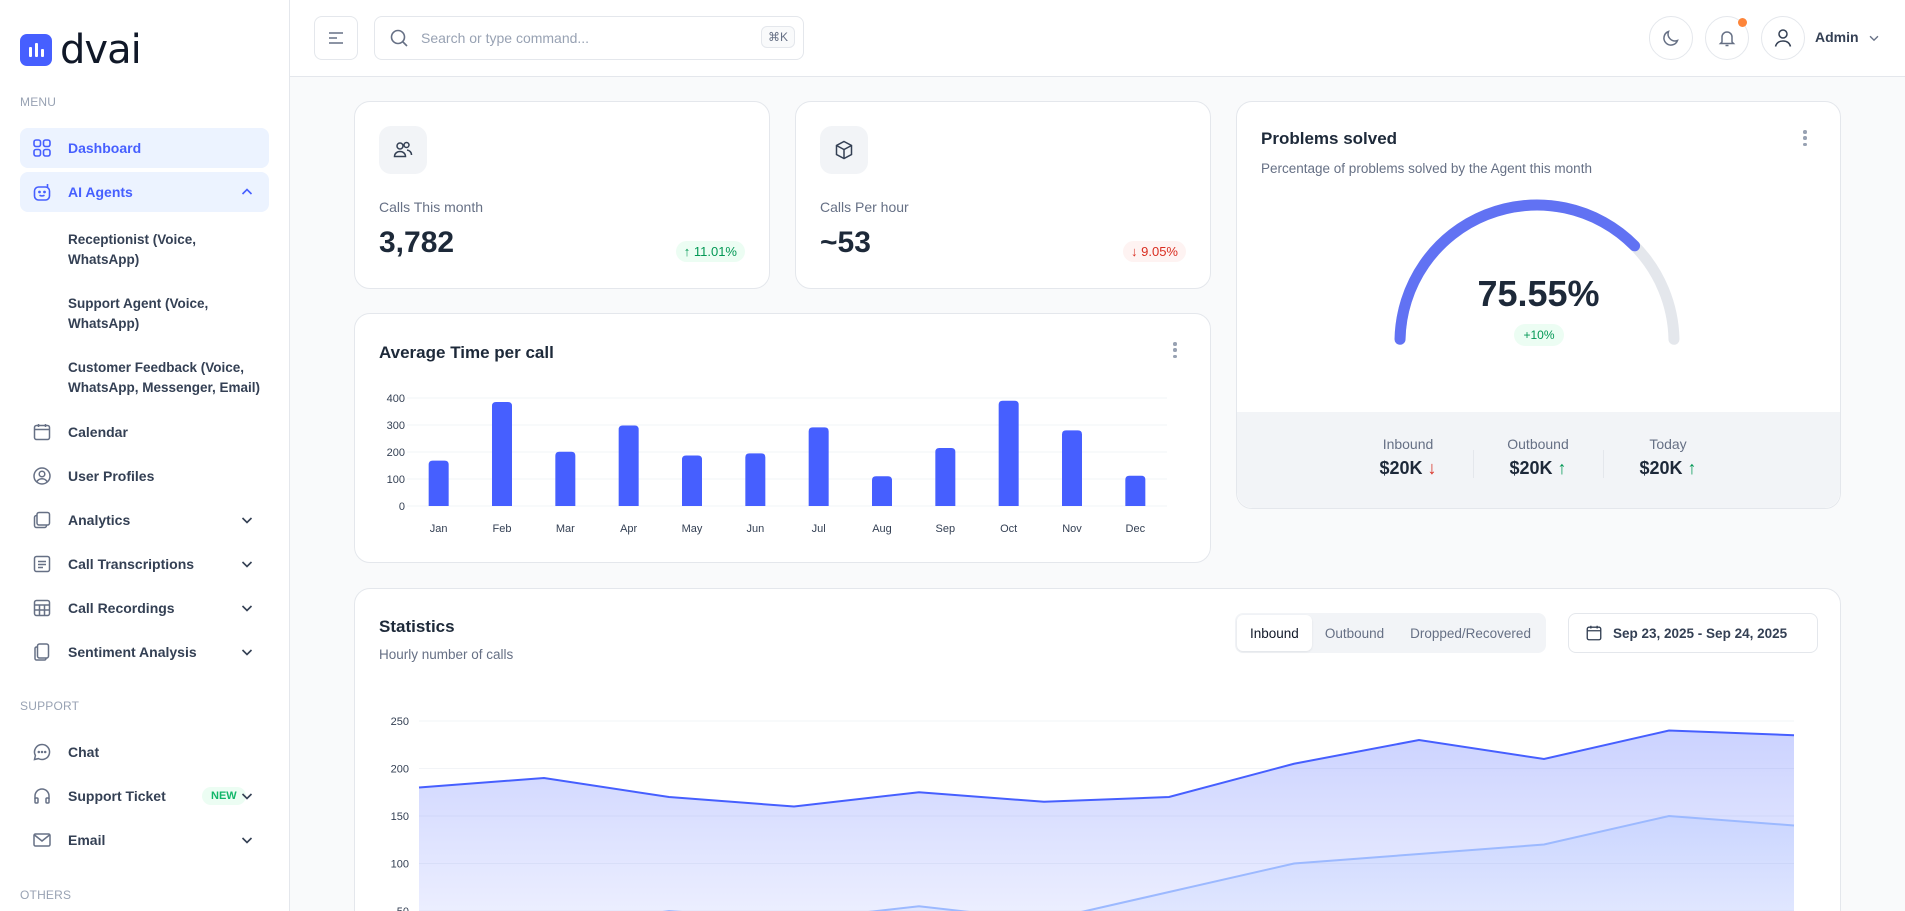 This screenshot has height=911, width=1905. What do you see at coordinates (628, 529) in the screenshot?
I see `svg-text: Apr` at bounding box center [628, 529].